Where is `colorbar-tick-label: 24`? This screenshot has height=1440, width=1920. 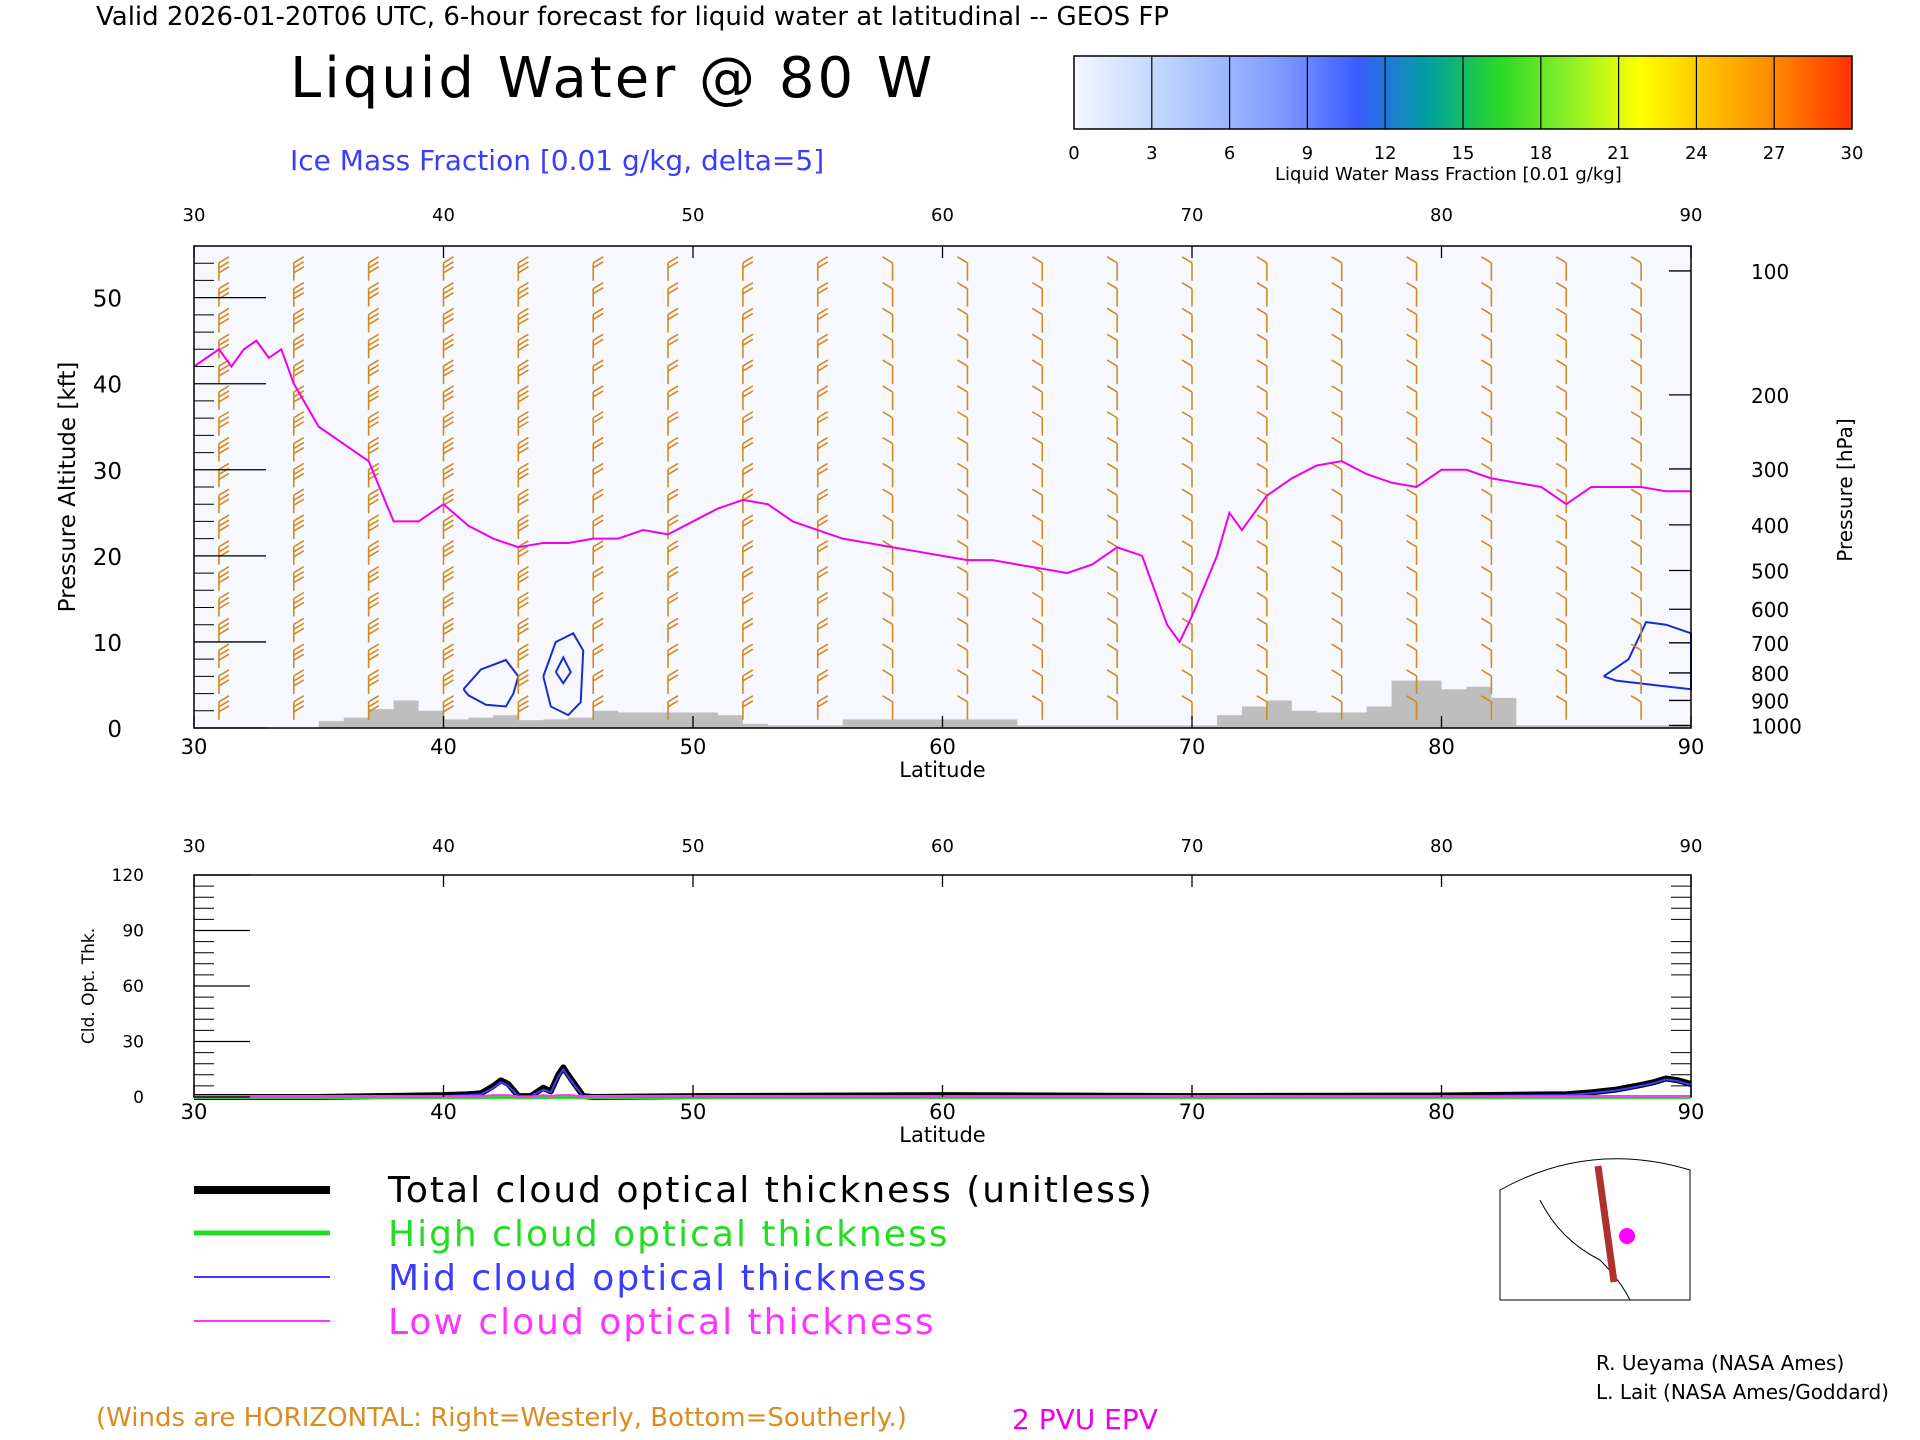 colorbar-tick-label: 24 is located at coordinates (1696, 153).